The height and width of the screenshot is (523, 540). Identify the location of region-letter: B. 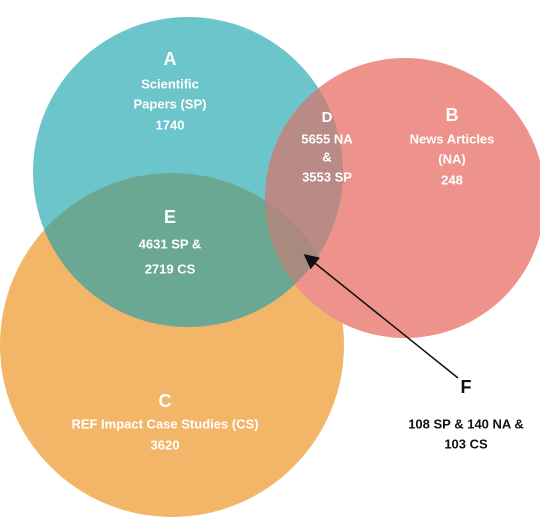
(452, 115).